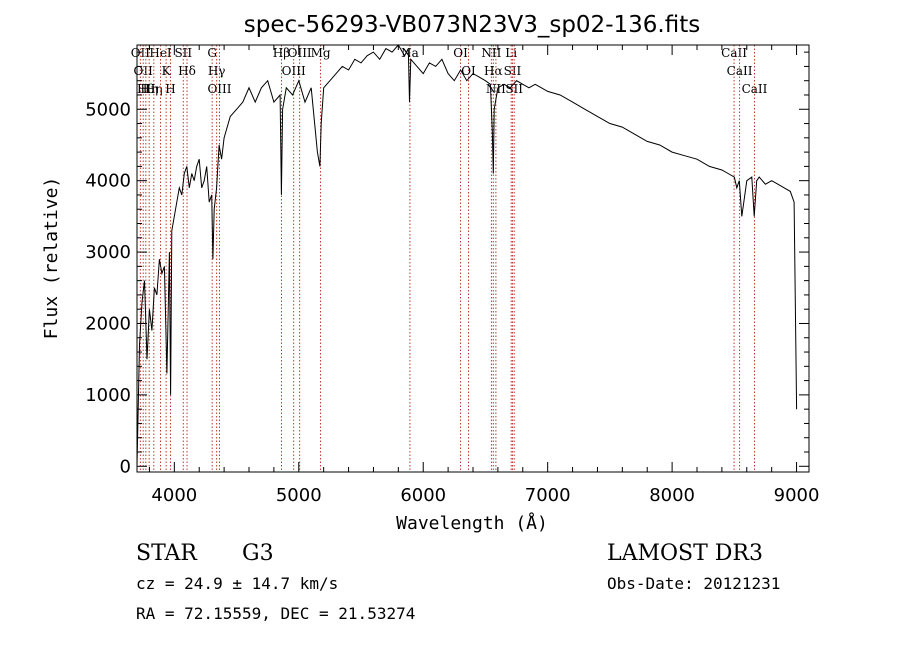 Image resolution: width=900 pixels, height=649 pixels. What do you see at coordinates (511, 53) in the screenshot?
I see `line-marker-label: Li` at bounding box center [511, 53].